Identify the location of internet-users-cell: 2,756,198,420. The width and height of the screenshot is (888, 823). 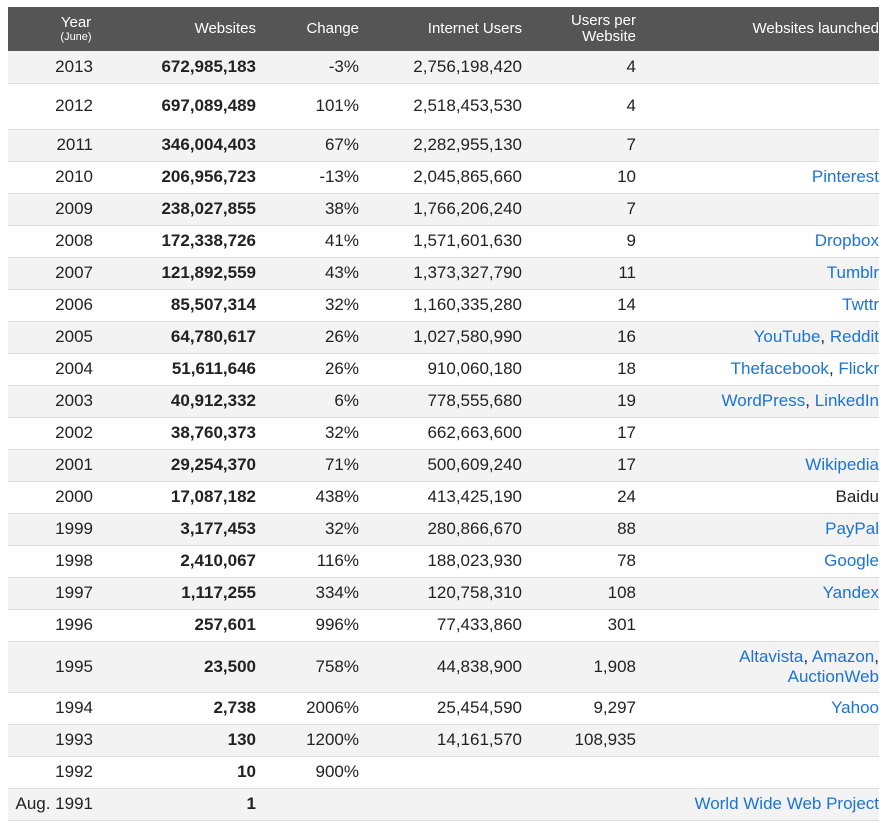
(440, 67).